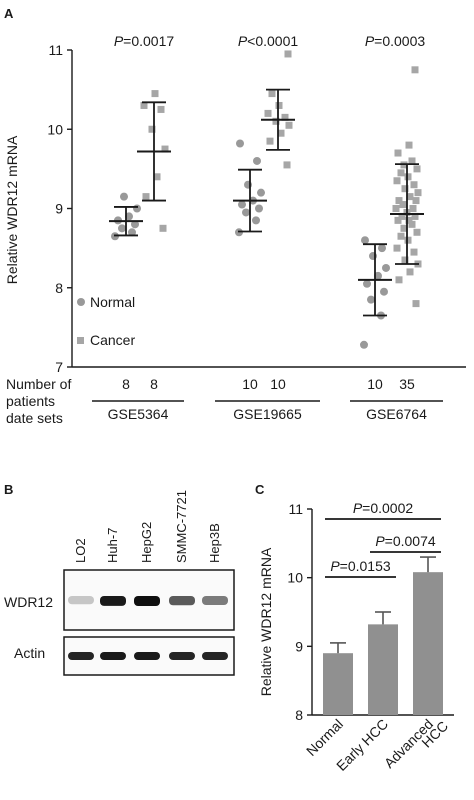 The height and width of the screenshot is (800, 474). Describe the element at coordinates (55, 50) in the screenshot. I see `panel-a-y-tick-label: 11` at that location.